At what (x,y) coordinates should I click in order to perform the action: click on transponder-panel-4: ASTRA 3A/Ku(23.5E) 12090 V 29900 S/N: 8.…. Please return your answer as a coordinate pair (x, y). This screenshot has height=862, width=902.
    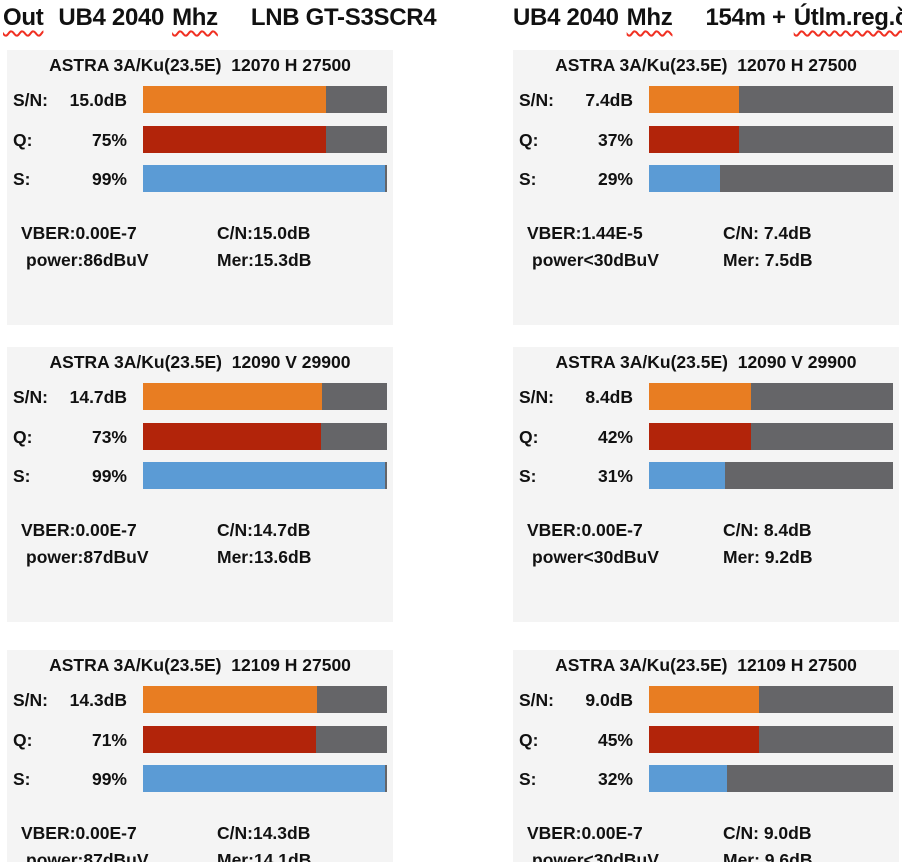
    Looking at the image, I should click on (706, 484).